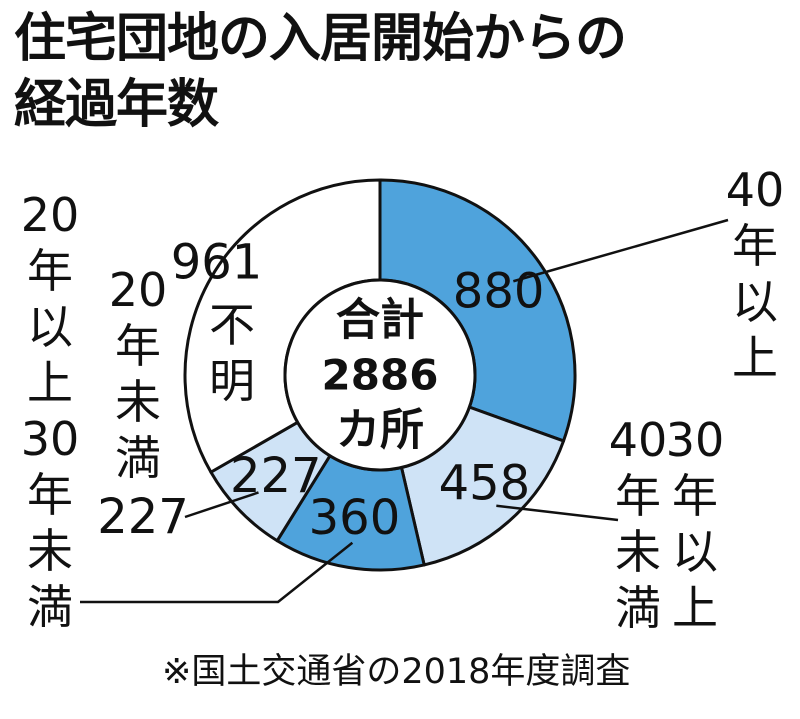  Describe the element at coordinates (499, 292) in the screenshot. I see `data-label: 880` at that location.